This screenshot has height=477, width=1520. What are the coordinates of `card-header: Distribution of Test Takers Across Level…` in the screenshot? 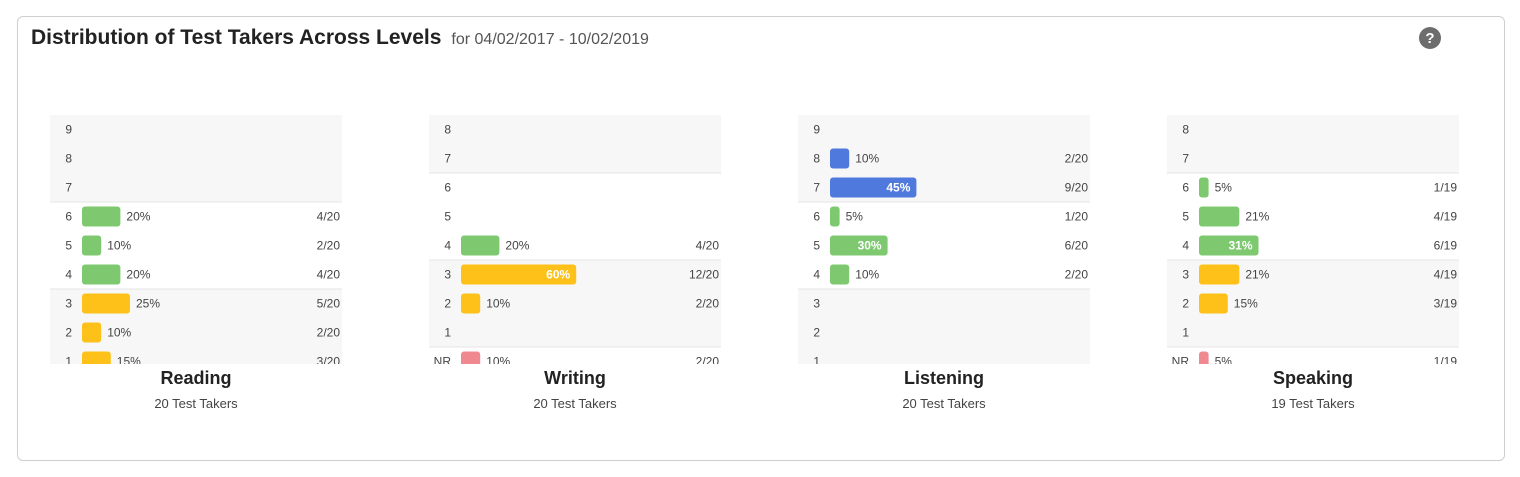 It's located at (340, 38).